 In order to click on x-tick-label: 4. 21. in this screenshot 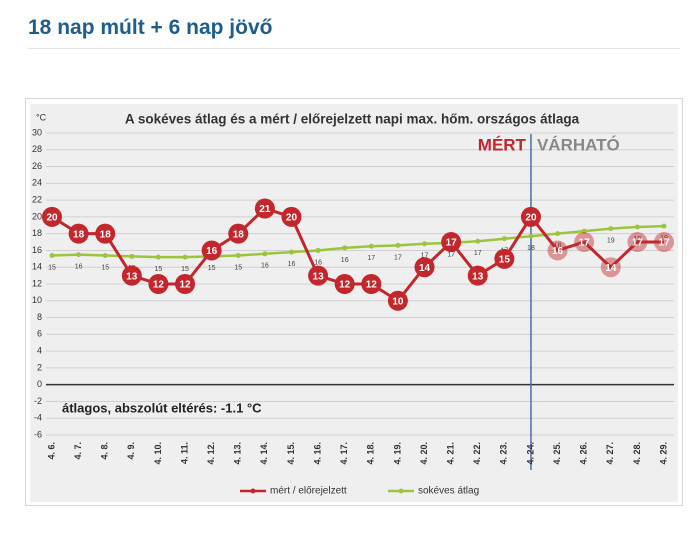, I will do `click(451, 453)`.